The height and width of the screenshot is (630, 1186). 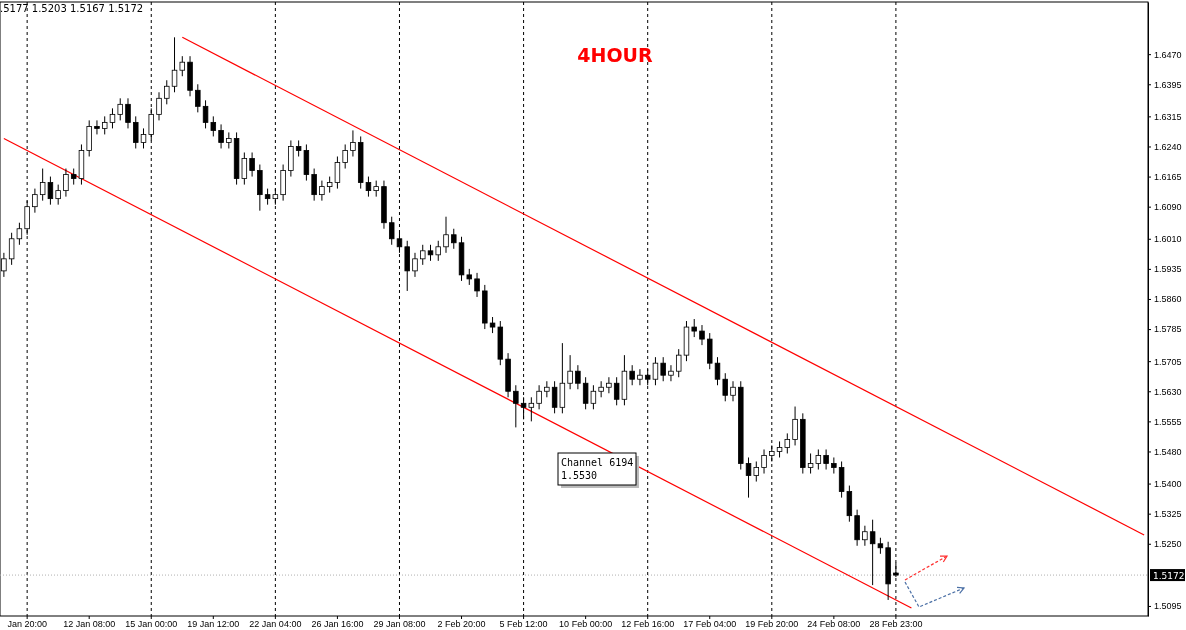 What do you see at coordinates (27, 623) in the screenshot?
I see `x-tick-label: Jan 20:00` at bounding box center [27, 623].